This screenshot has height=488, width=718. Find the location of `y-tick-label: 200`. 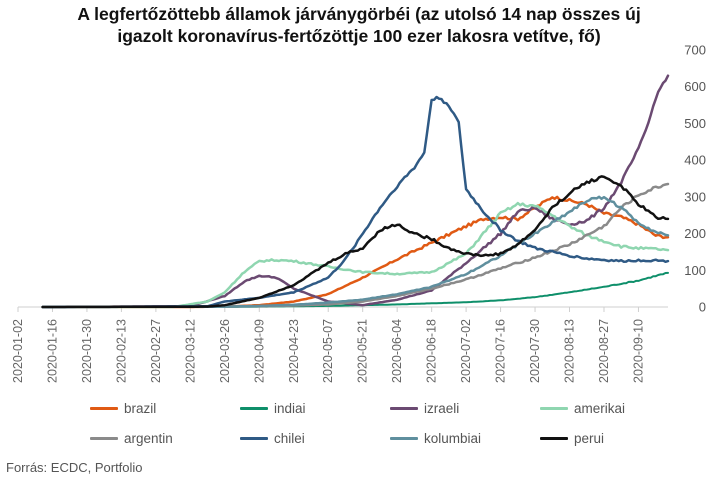

y-tick-label: 200 is located at coordinates (695, 233).